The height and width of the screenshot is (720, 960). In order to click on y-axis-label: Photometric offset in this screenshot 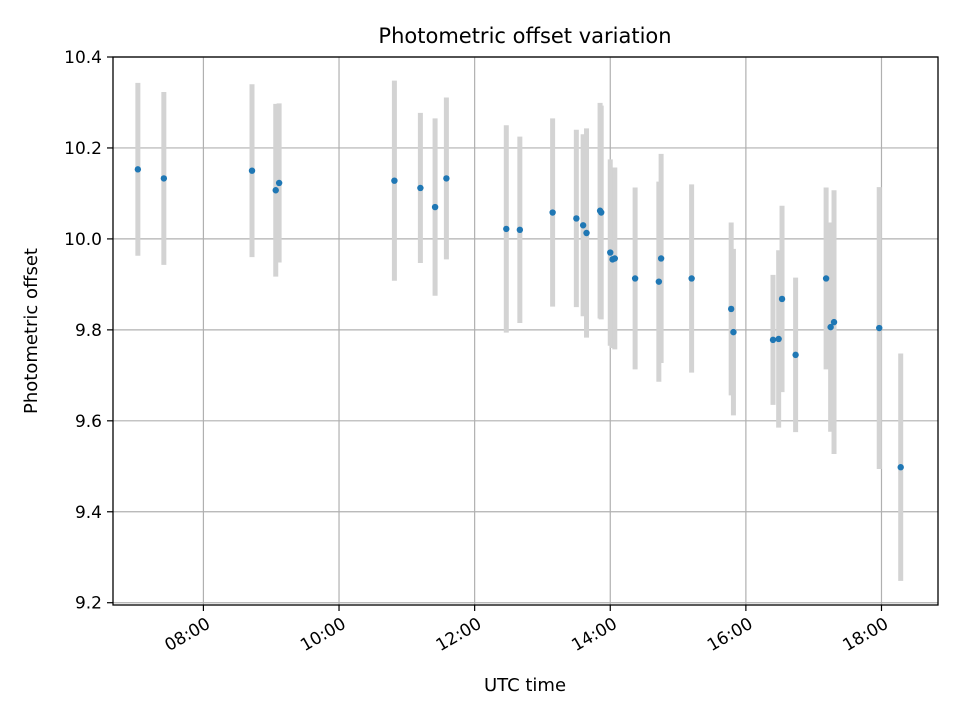, I will do `click(31, 331)`.